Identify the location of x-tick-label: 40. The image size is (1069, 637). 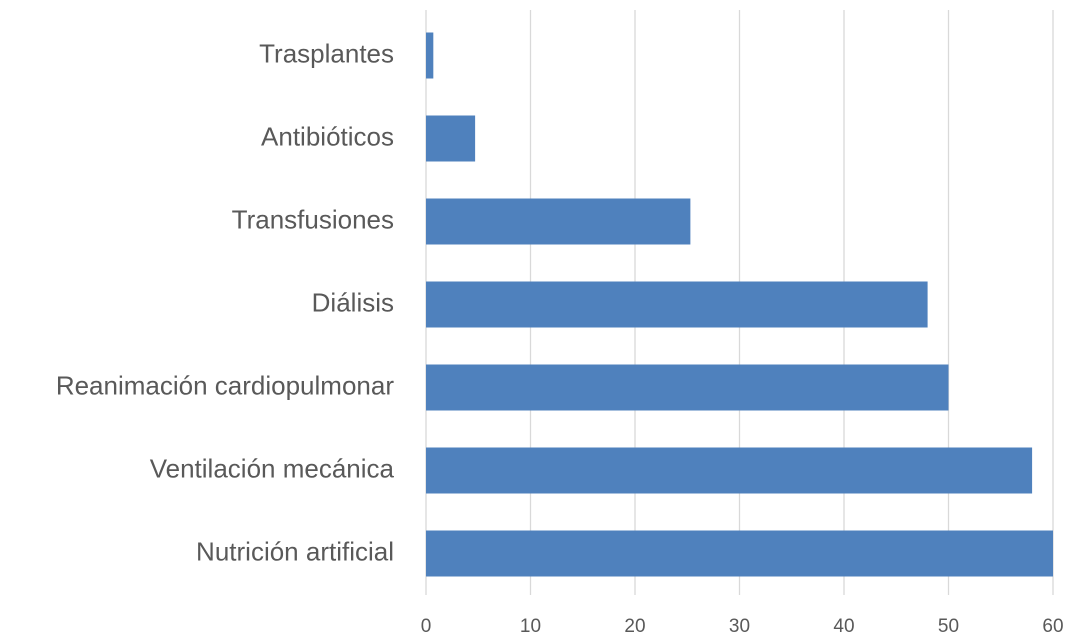
(843, 626).